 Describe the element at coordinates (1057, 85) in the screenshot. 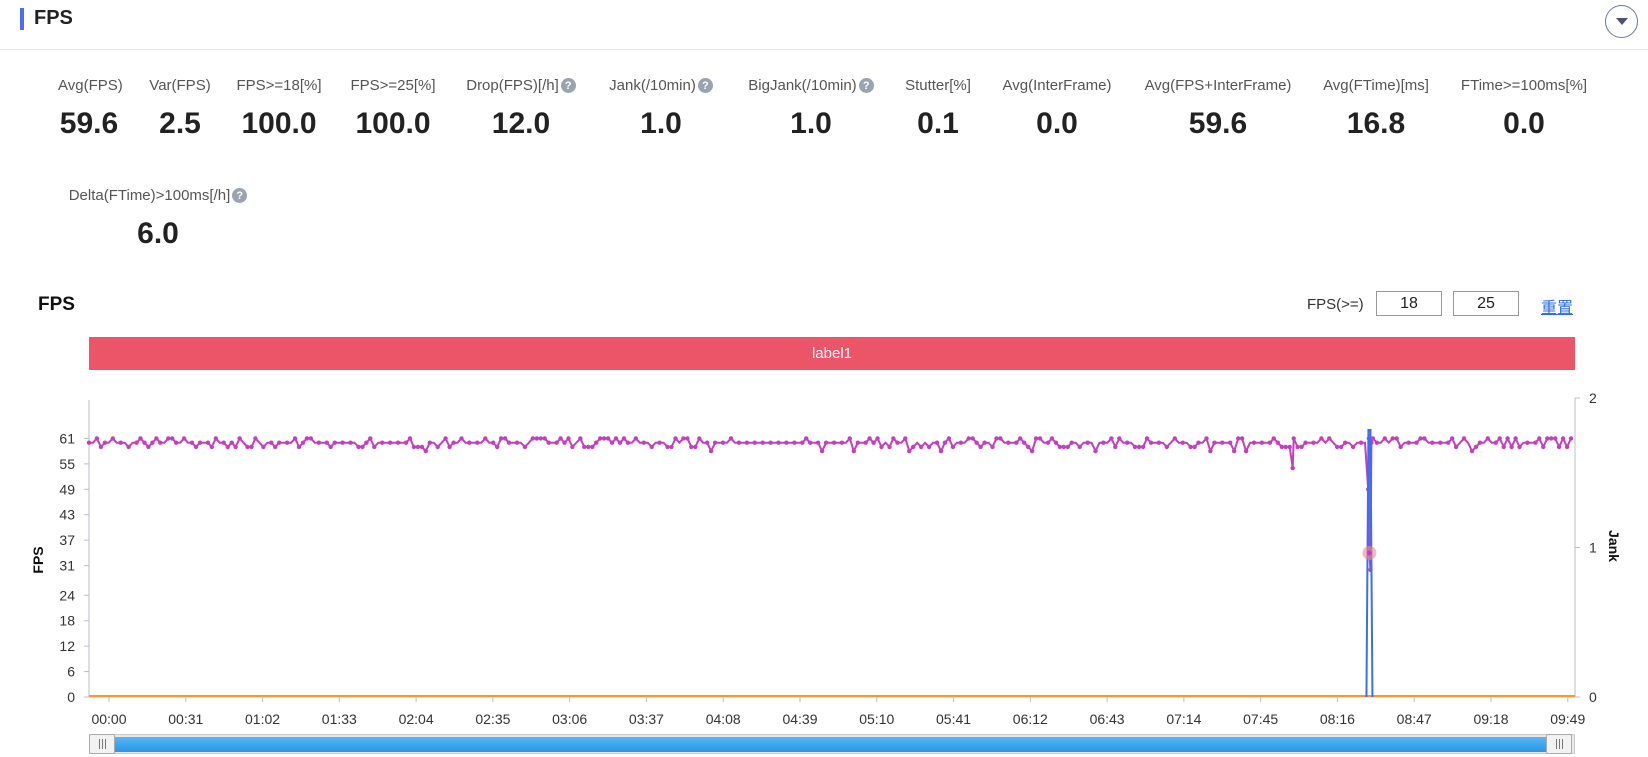

I see `metric-label: Avg(InterFrame)` at that location.